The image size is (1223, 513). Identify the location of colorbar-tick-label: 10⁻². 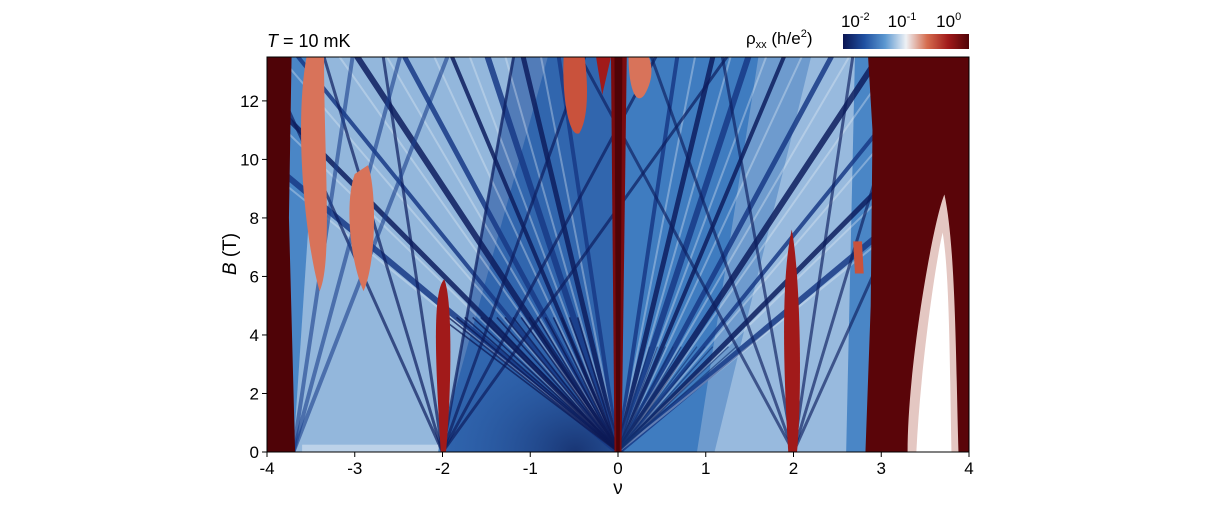
(855, 21).